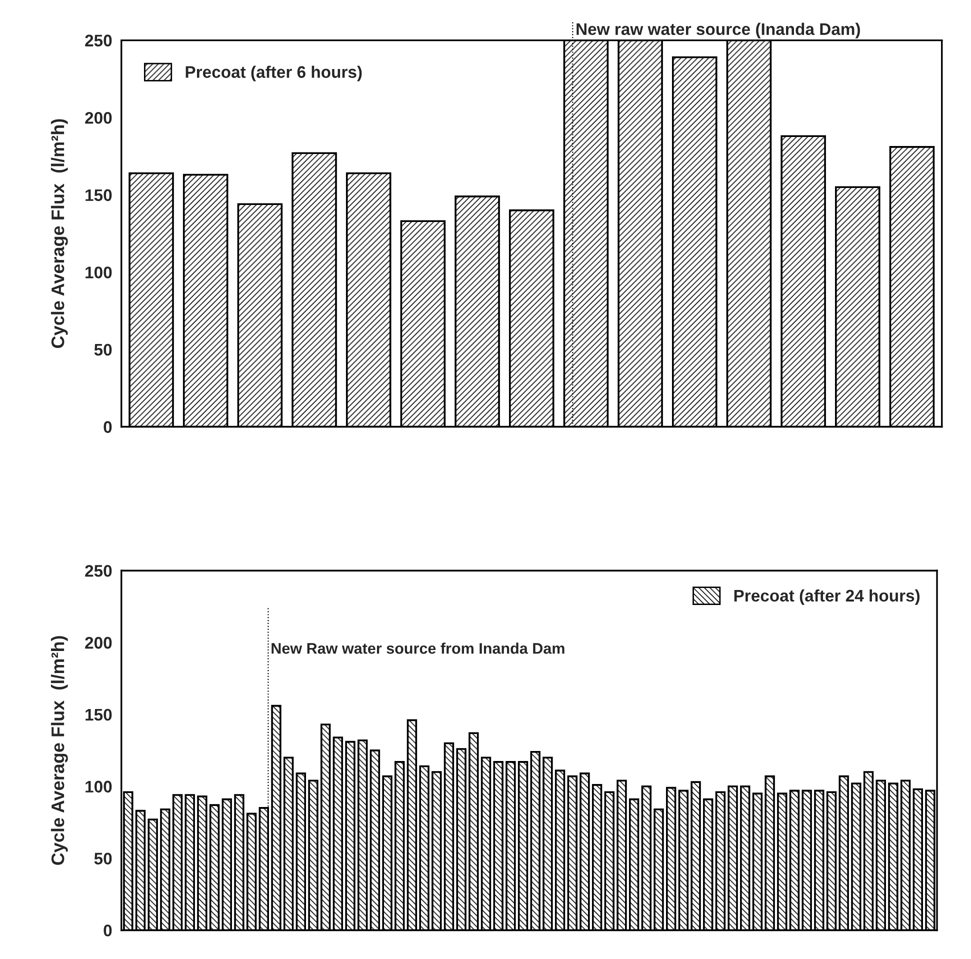  I want to click on text: New raw water source (Inanda Dam), so click(718, 30).